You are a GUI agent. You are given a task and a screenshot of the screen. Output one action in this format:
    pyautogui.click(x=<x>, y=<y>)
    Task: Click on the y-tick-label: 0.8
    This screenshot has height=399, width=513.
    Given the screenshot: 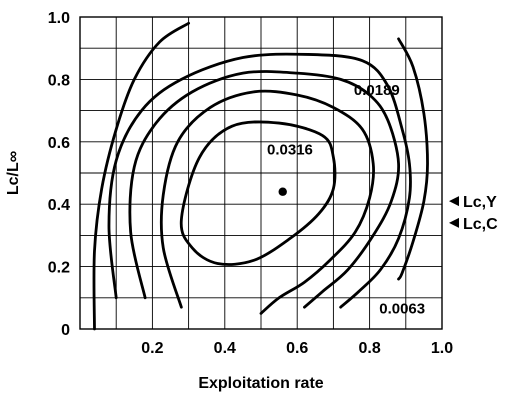 What is the action you would take?
    pyautogui.click(x=59, y=80)
    